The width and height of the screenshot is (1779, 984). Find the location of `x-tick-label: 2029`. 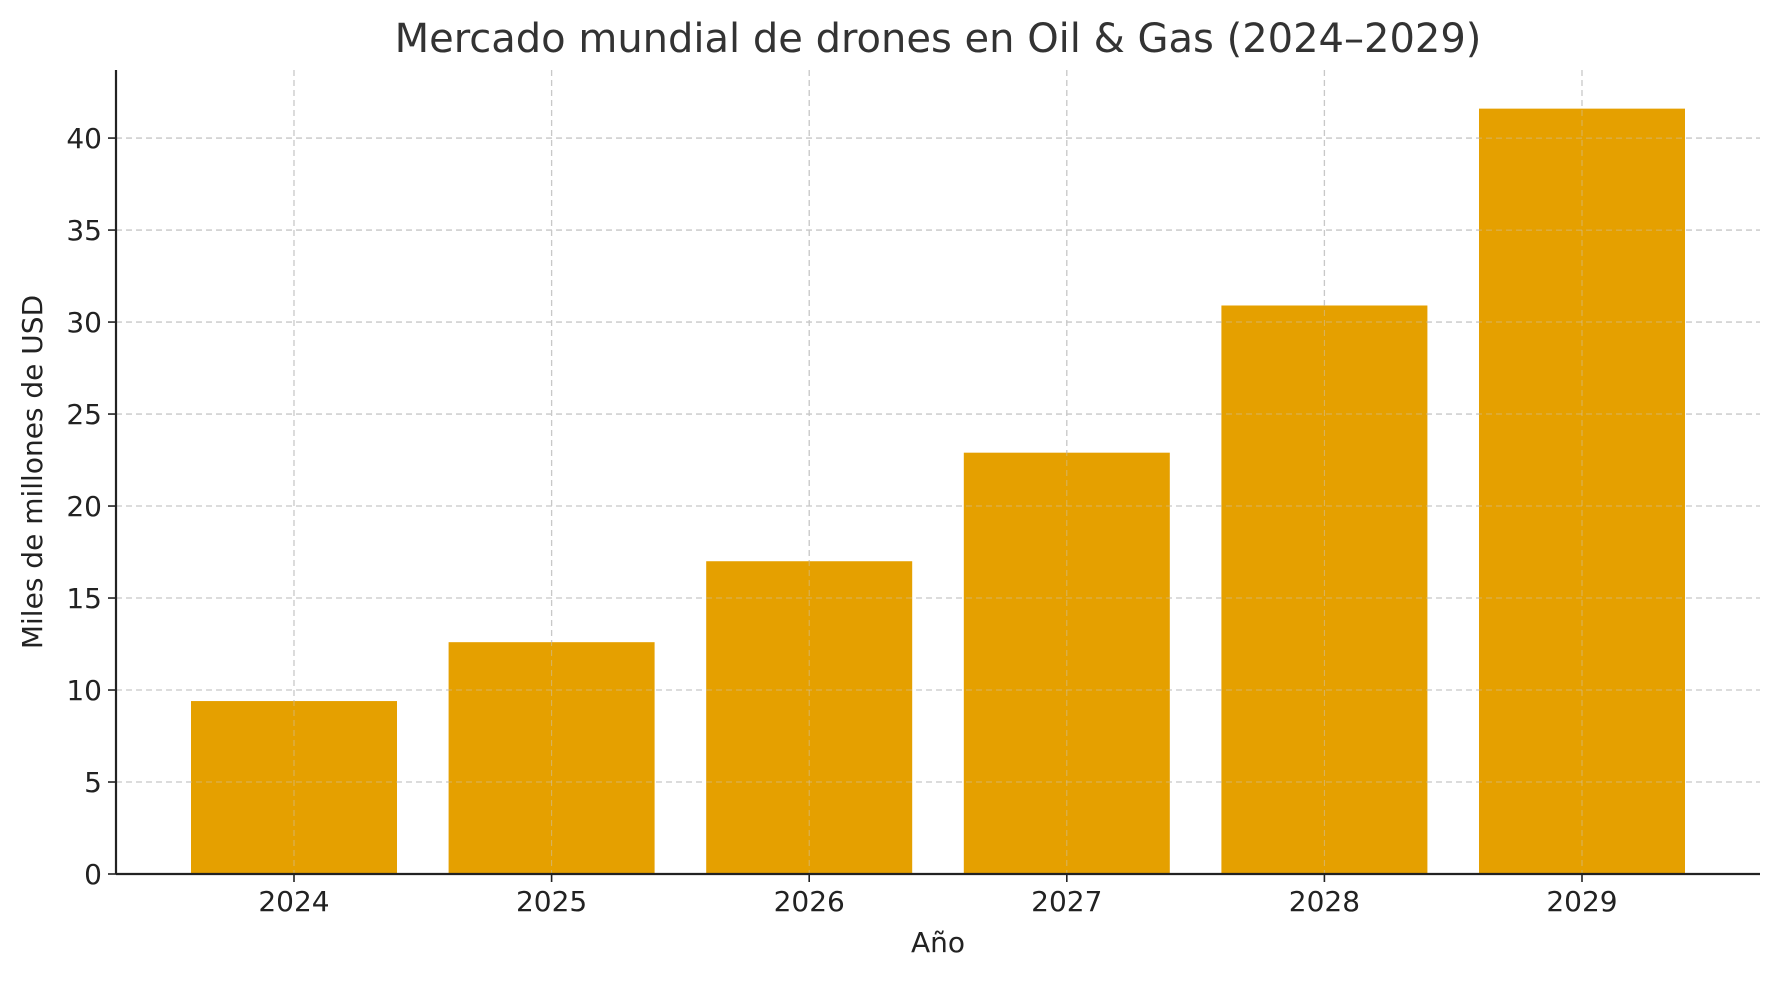

x-tick-label: 2029 is located at coordinates (1581, 901).